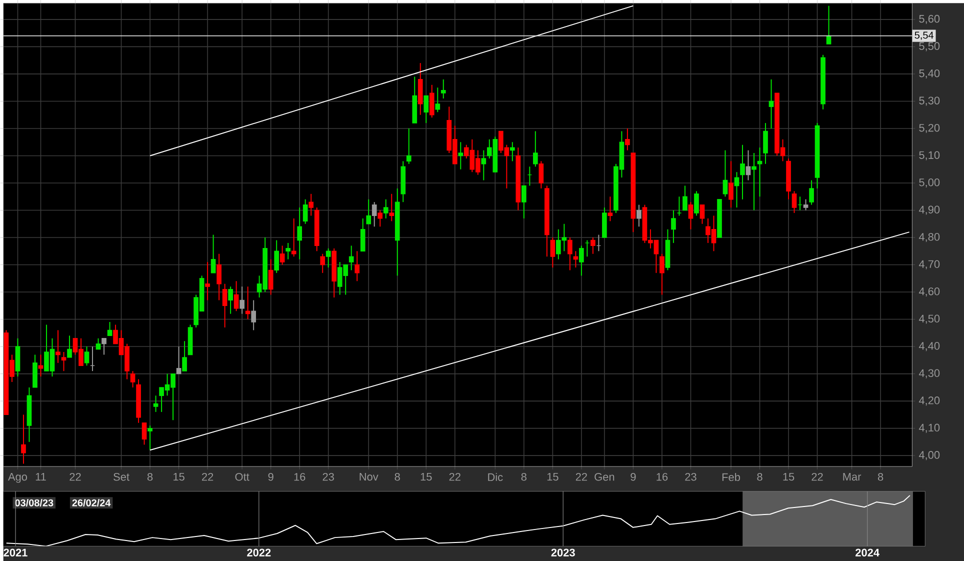 This screenshot has height=561, width=964. I want to click on y-tick-label: 4,70, so click(929, 265).